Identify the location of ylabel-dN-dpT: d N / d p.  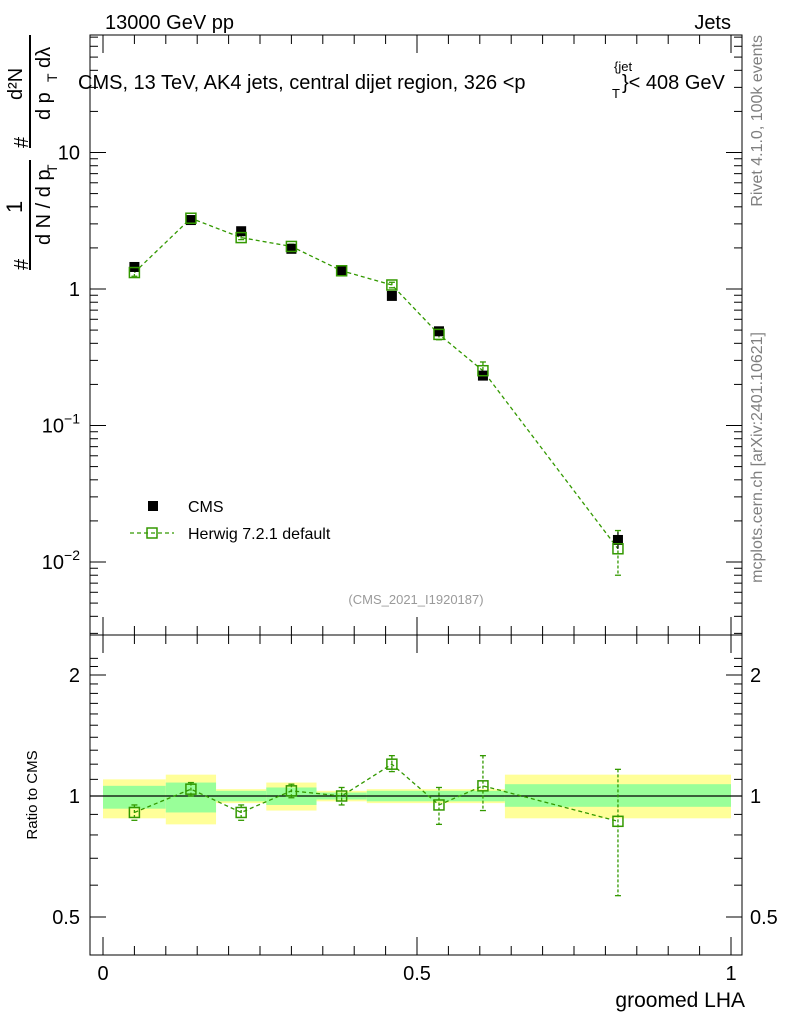
(44, 207).